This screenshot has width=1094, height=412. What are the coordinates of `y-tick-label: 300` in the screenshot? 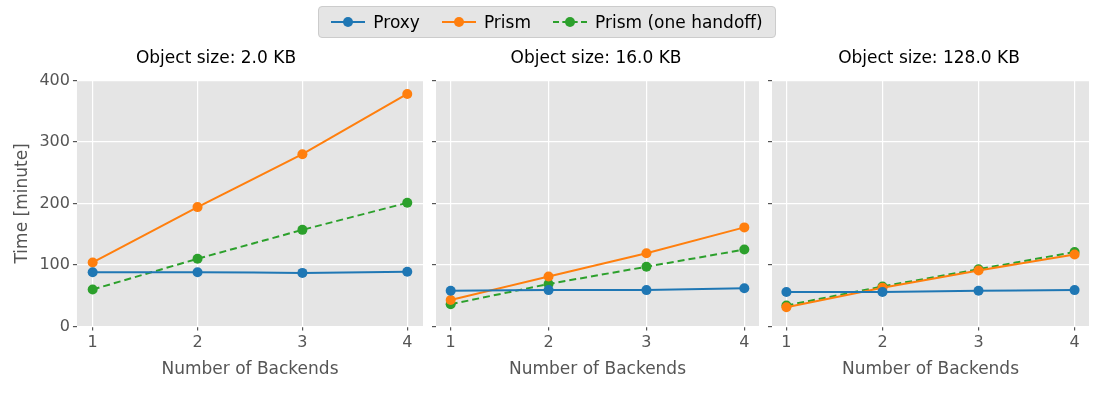 It's located at (54, 141).